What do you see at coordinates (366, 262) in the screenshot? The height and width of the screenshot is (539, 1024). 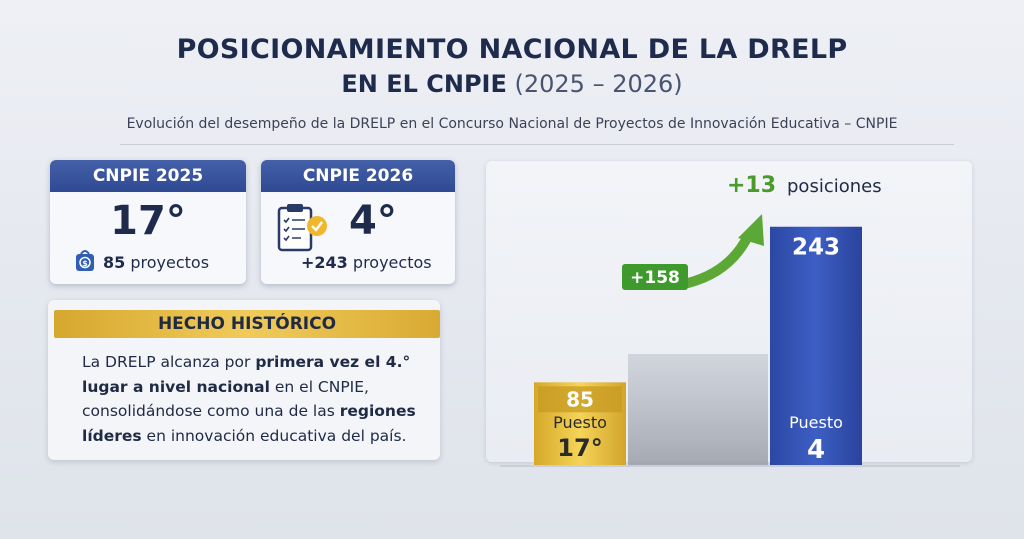 I see `card-projects: +243 proyectos` at bounding box center [366, 262].